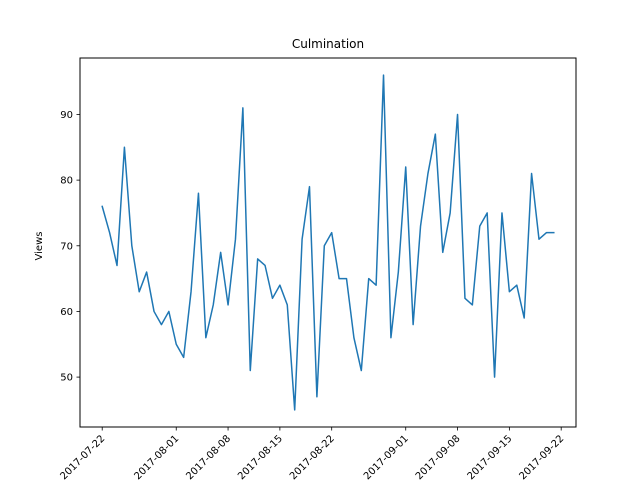  I want to click on y-axis-label: Views, so click(39, 246).